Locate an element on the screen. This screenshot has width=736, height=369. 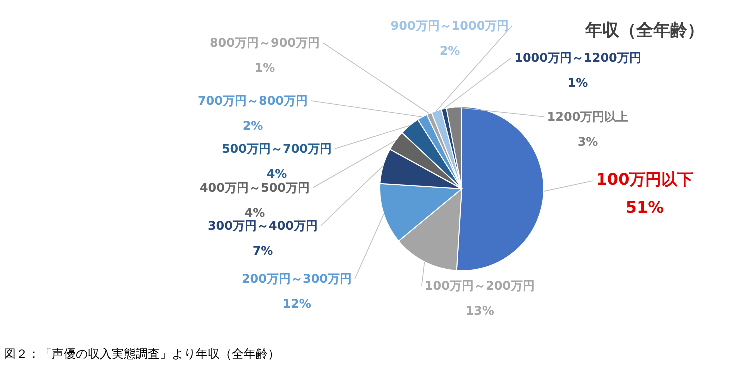
slice-label: 500万円～700万円 is located at coordinates (277, 149).